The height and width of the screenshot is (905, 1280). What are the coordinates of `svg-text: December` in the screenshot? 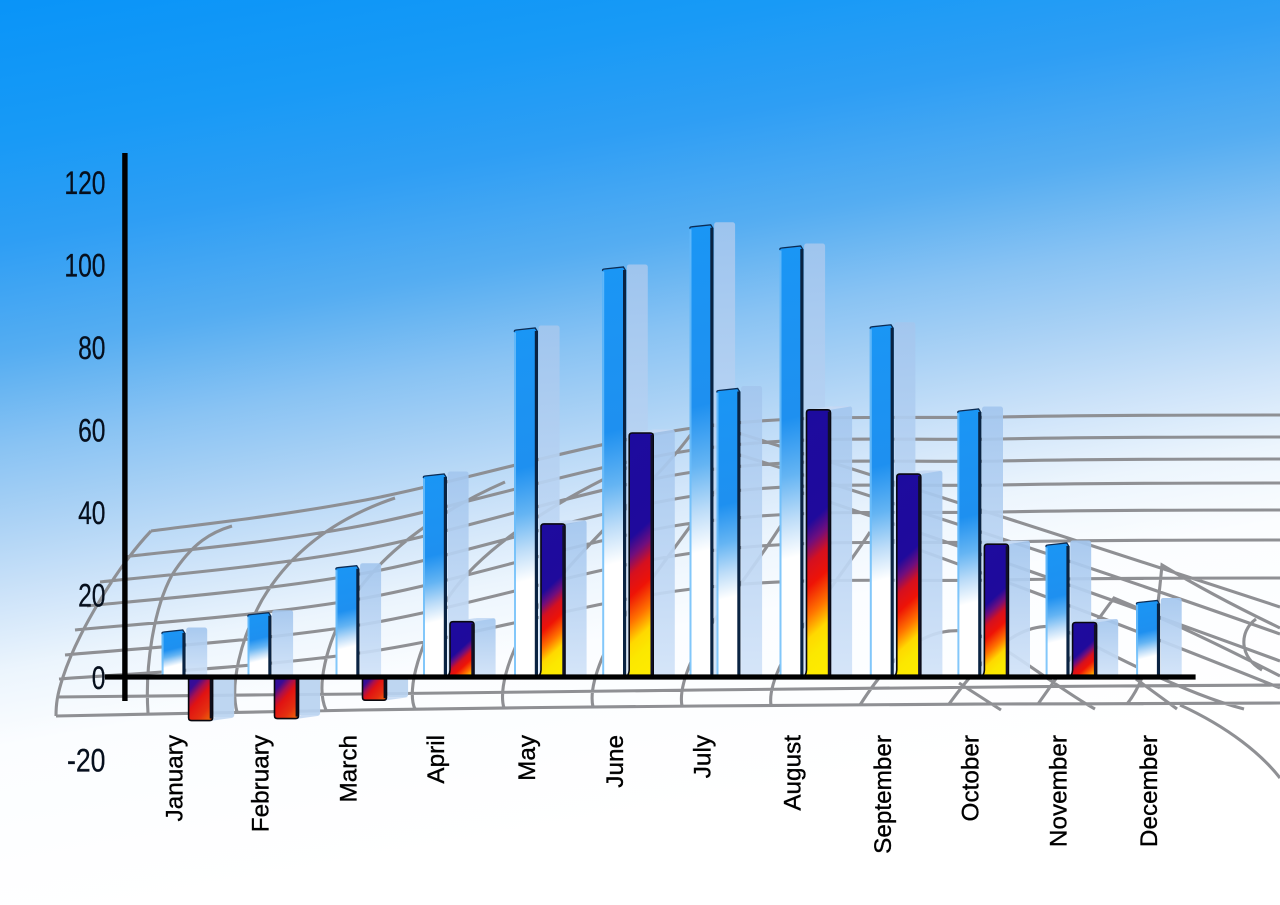 It's located at (1149, 791).